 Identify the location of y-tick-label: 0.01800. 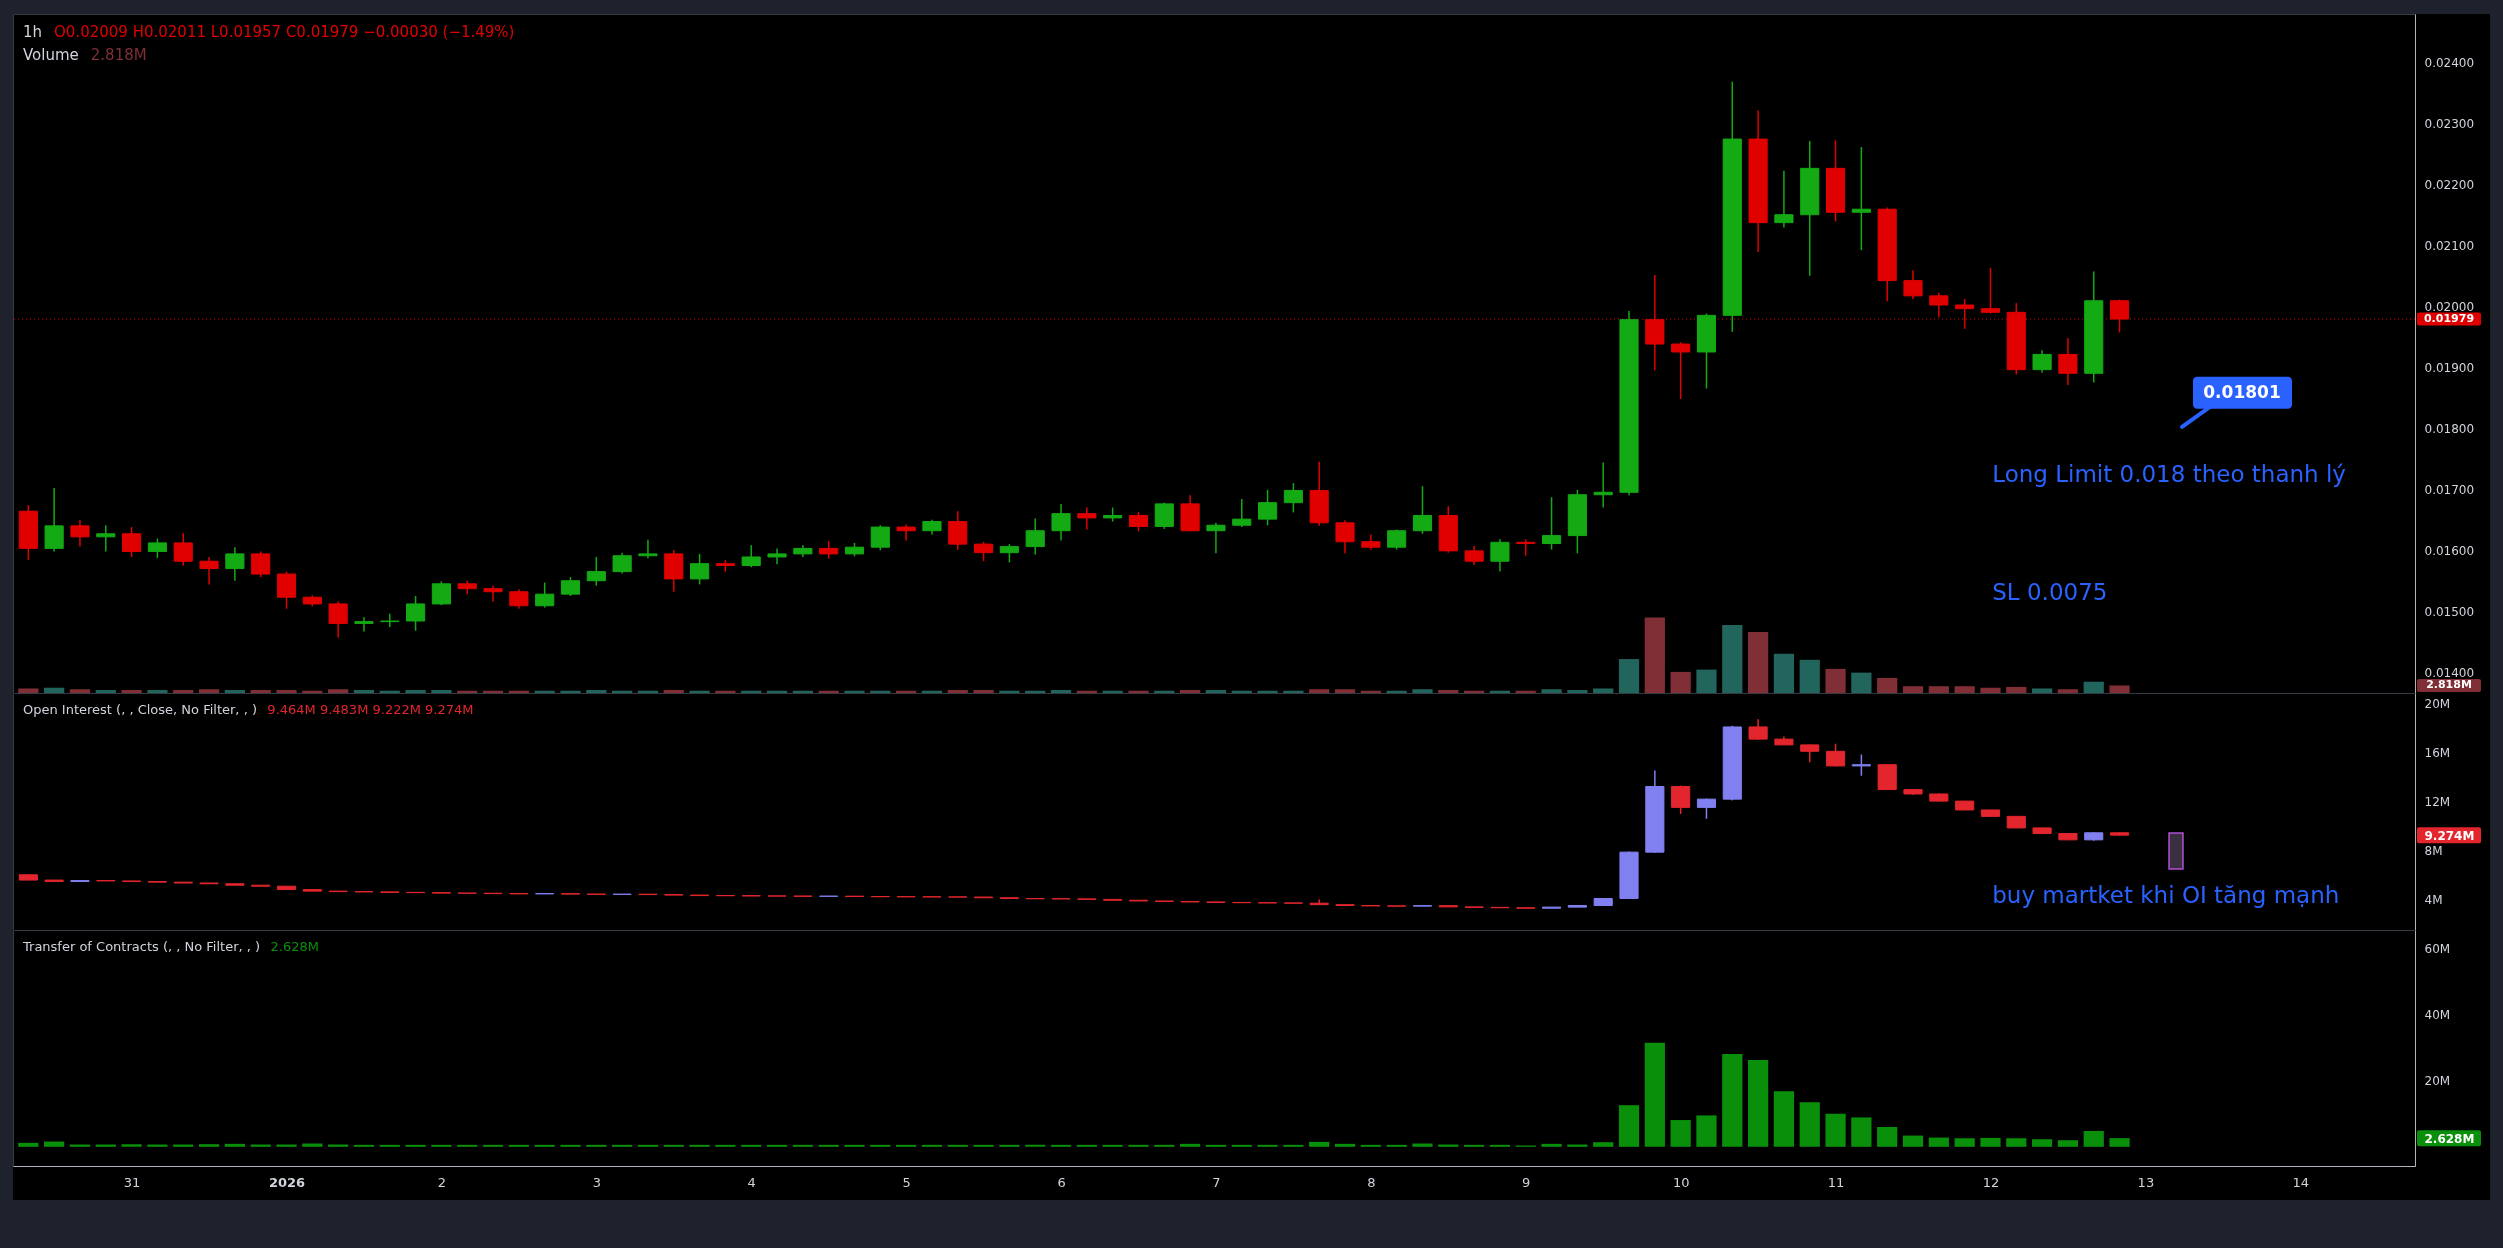
(2449, 428).